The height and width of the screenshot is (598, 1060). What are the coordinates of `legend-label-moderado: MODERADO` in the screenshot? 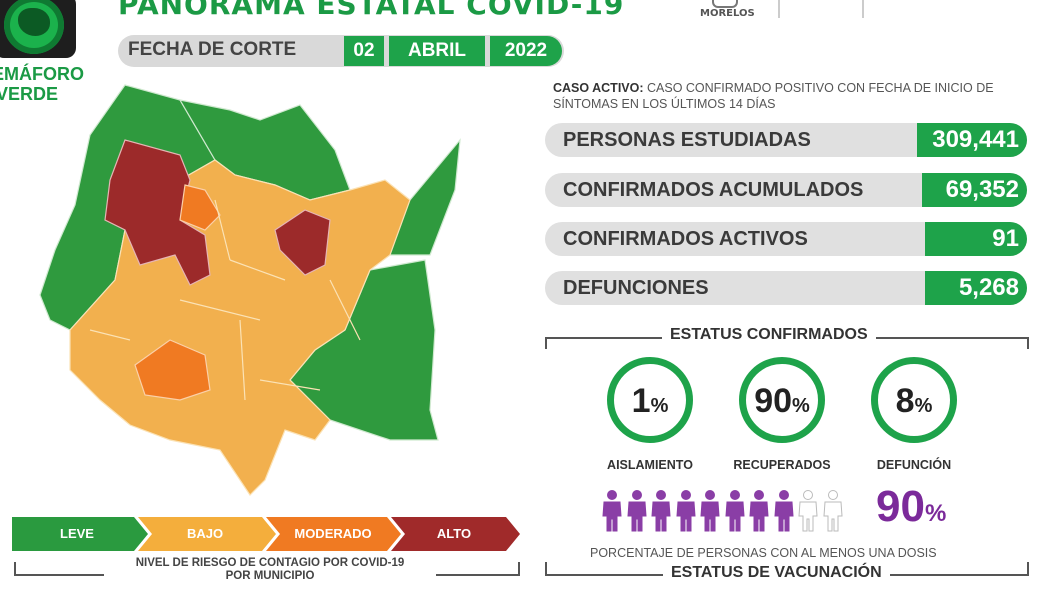 It's located at (333, 533).